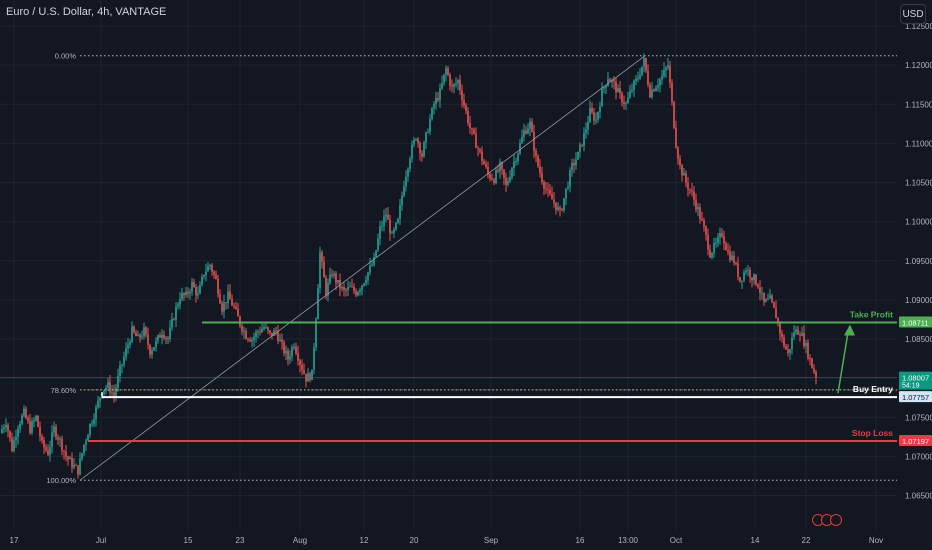 The image size is (932, 550). I want to click on fib-level-label: 100.00%, so click(61, 480).